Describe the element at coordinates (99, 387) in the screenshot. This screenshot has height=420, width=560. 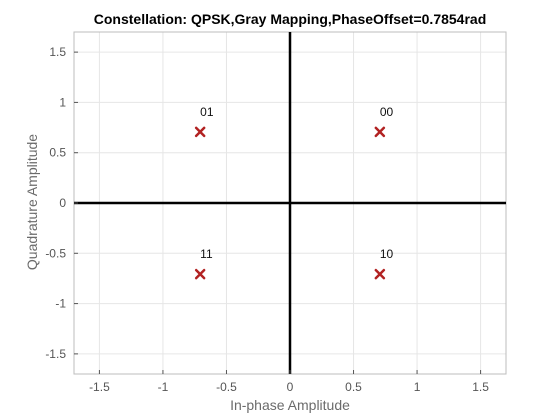
I see `x-tick-label: -1.5` at that location.